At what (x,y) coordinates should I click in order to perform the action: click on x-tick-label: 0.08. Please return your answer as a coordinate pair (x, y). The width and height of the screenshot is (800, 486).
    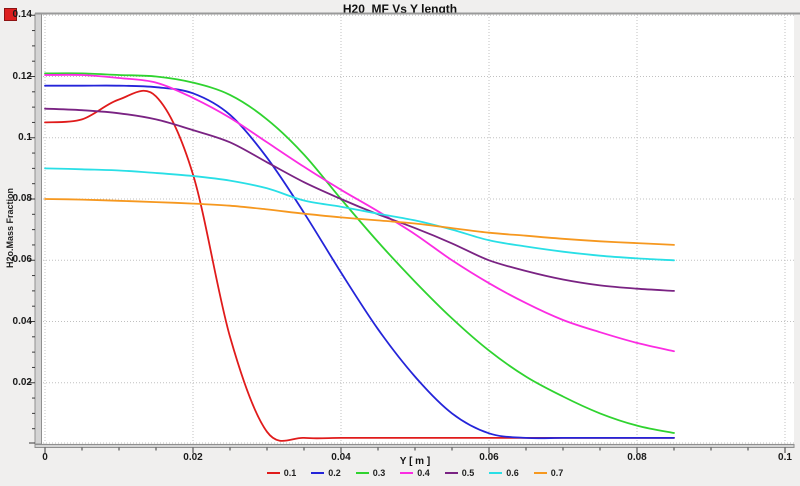
    Looking at the image, I should click on (637, 457).